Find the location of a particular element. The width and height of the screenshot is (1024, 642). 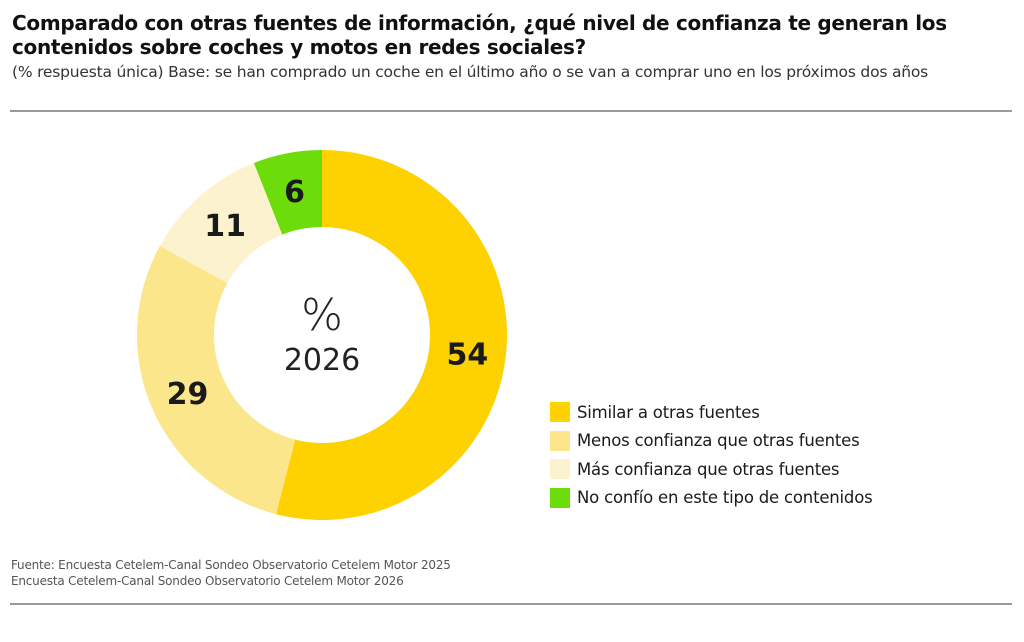

data-label: 54 is located at coordinates (467, 354).